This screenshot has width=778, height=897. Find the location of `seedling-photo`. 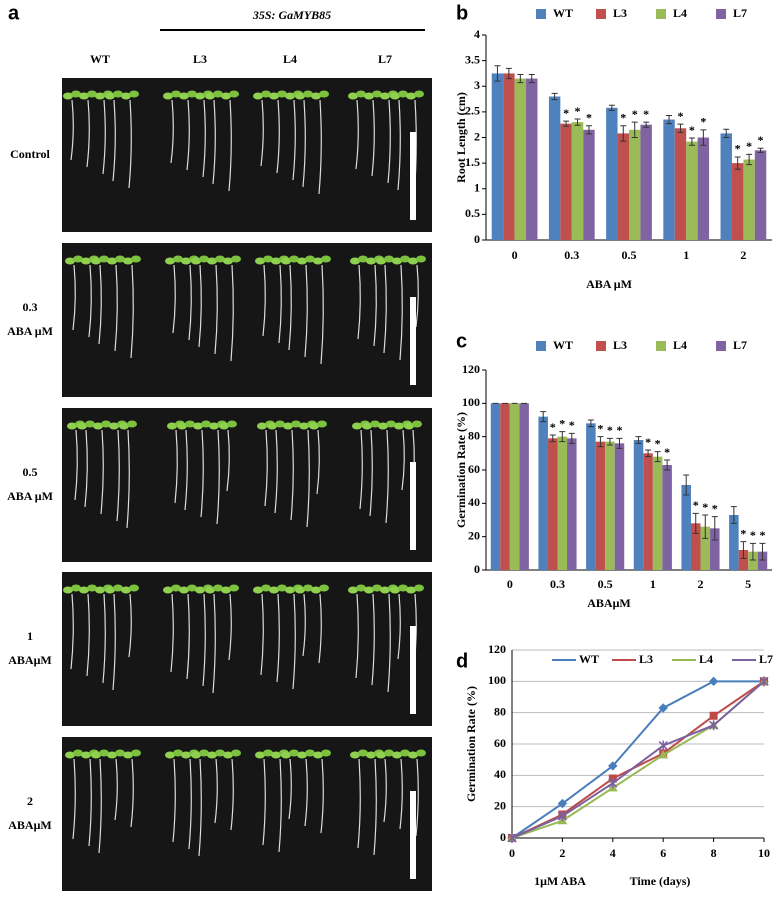

seedling-photo is located at coordinates (247, 649).